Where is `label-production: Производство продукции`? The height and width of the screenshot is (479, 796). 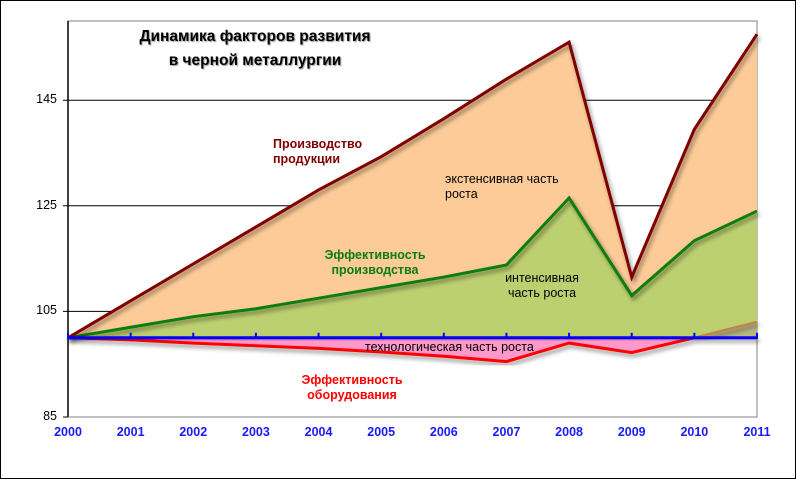 label-production: Производство продукции is located at coordinates (318, 151).